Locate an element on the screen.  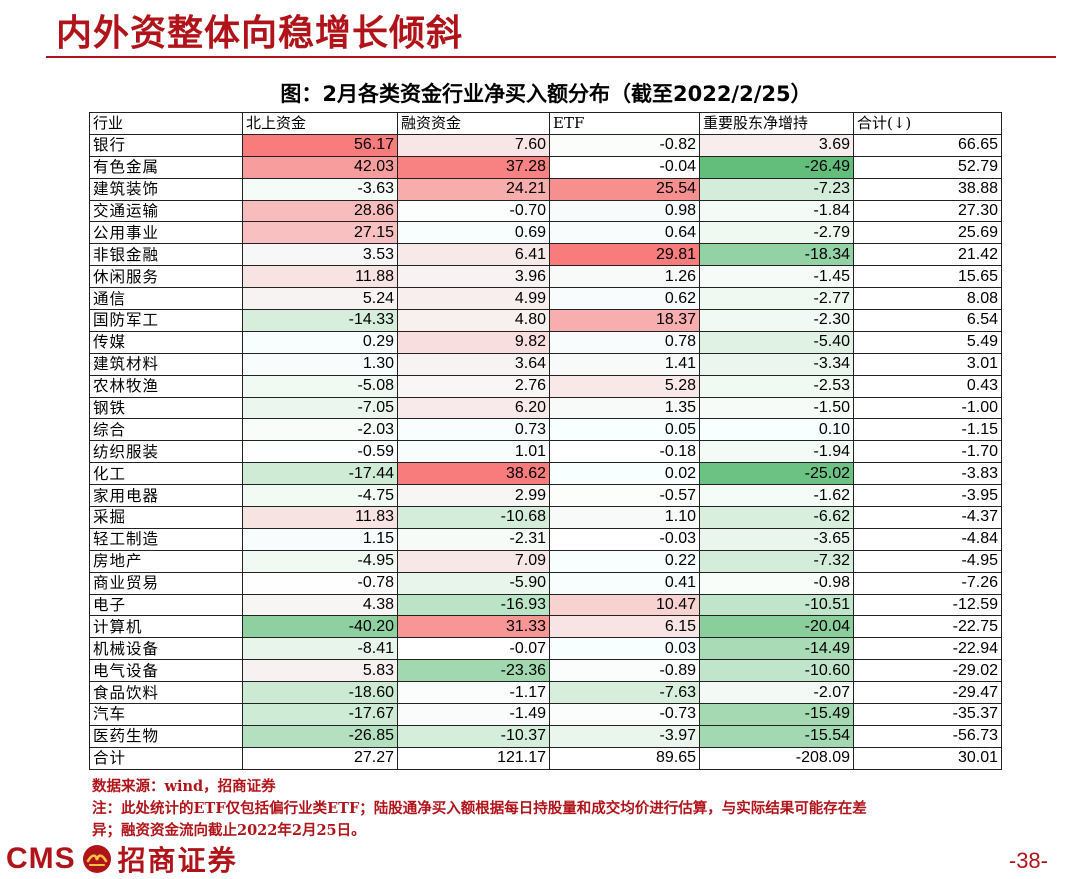
value-cell: 0.62 is located at coordinates (624, 299).